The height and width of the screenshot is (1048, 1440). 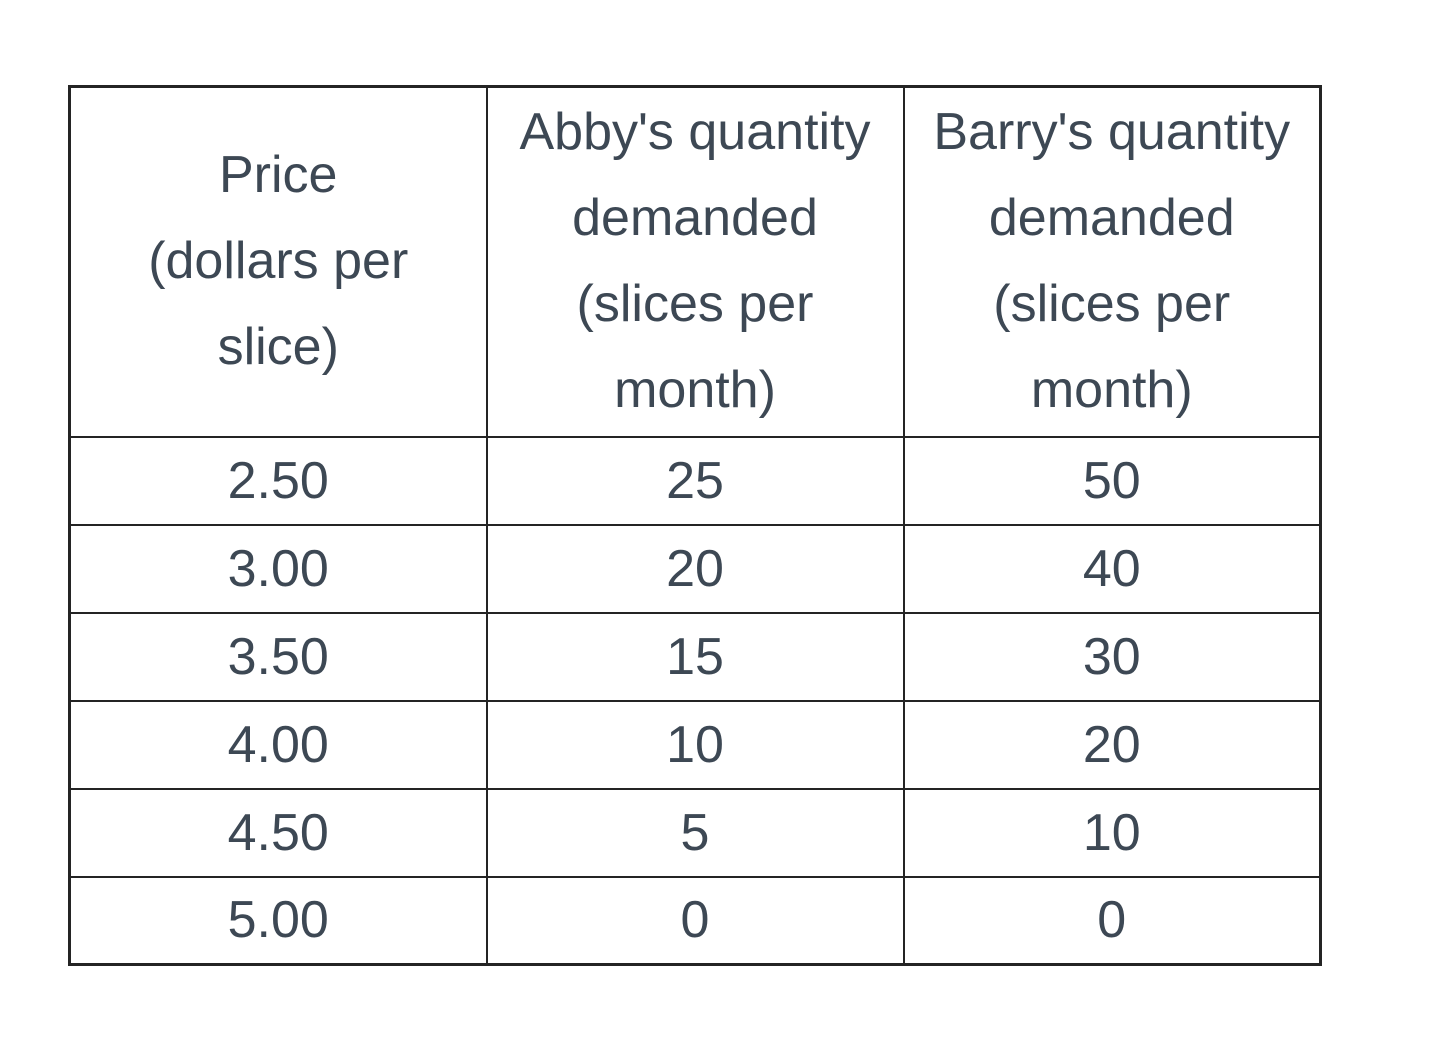 What do you see at coordinates (278, 832) in the screenshot?
I see `price-cell: 4.50` at bounding box center [278, 832].